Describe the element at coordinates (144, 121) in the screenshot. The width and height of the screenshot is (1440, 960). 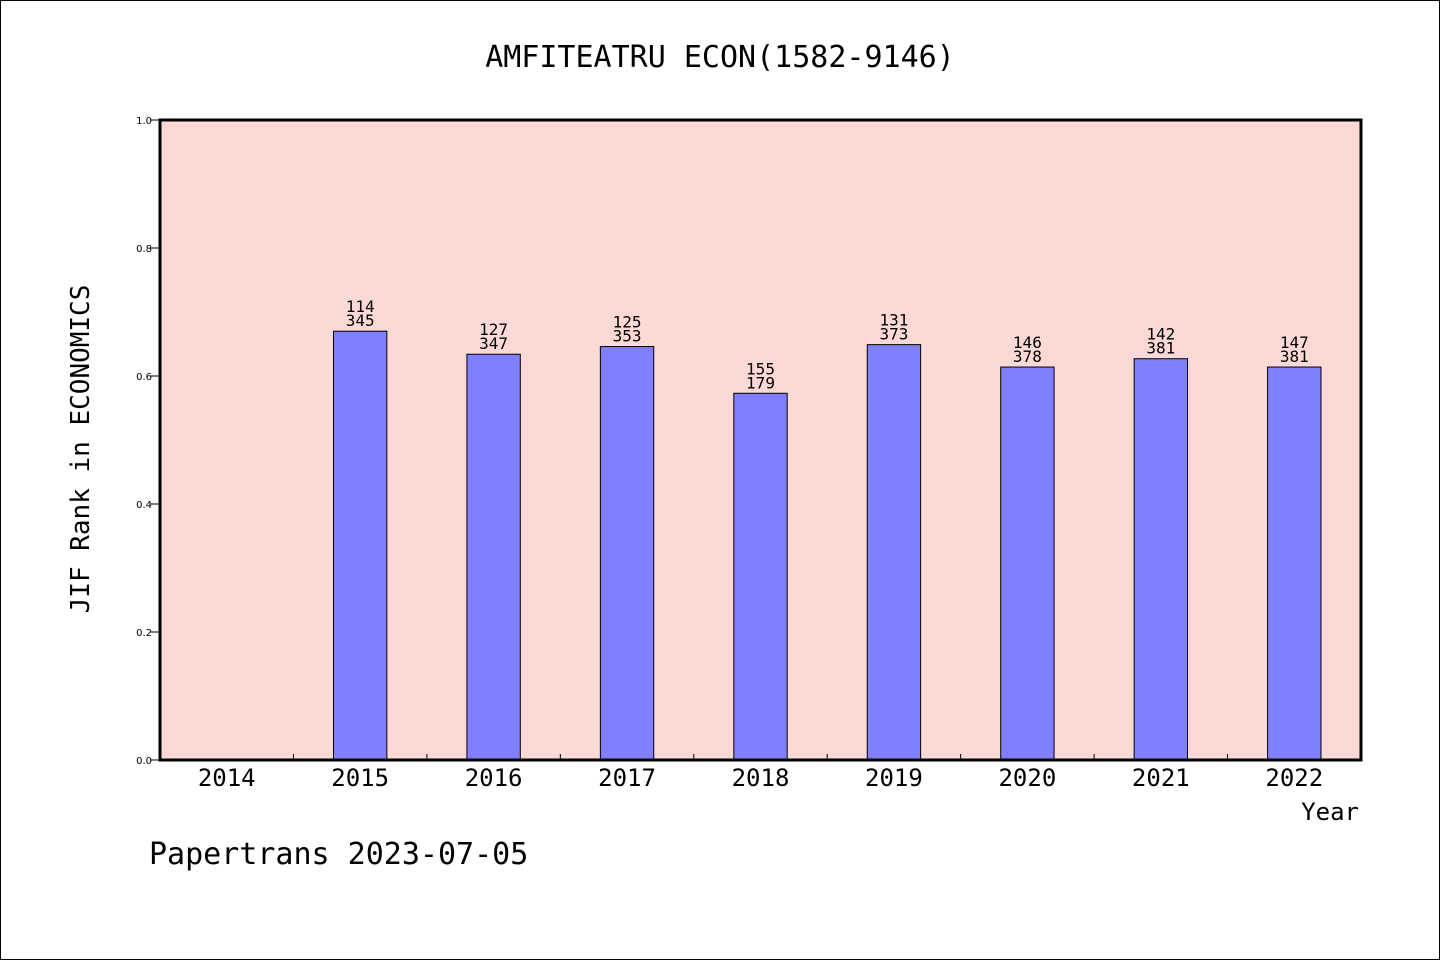
I see `y-tick-label: 1.0` at that location.